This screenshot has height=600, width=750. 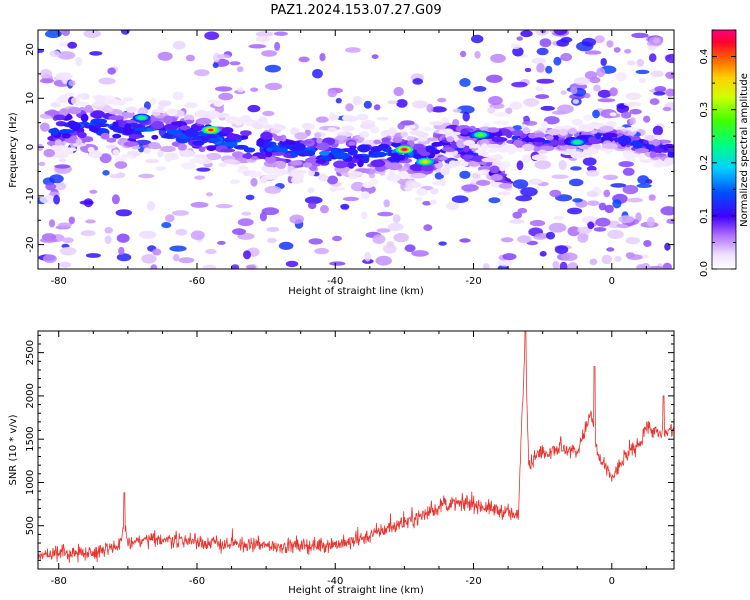 What do you see at coordinates (356, 590) in the screenshot?
I see `snr-xlabel: Height of straight line (km)` at bounding box center [356, 590].